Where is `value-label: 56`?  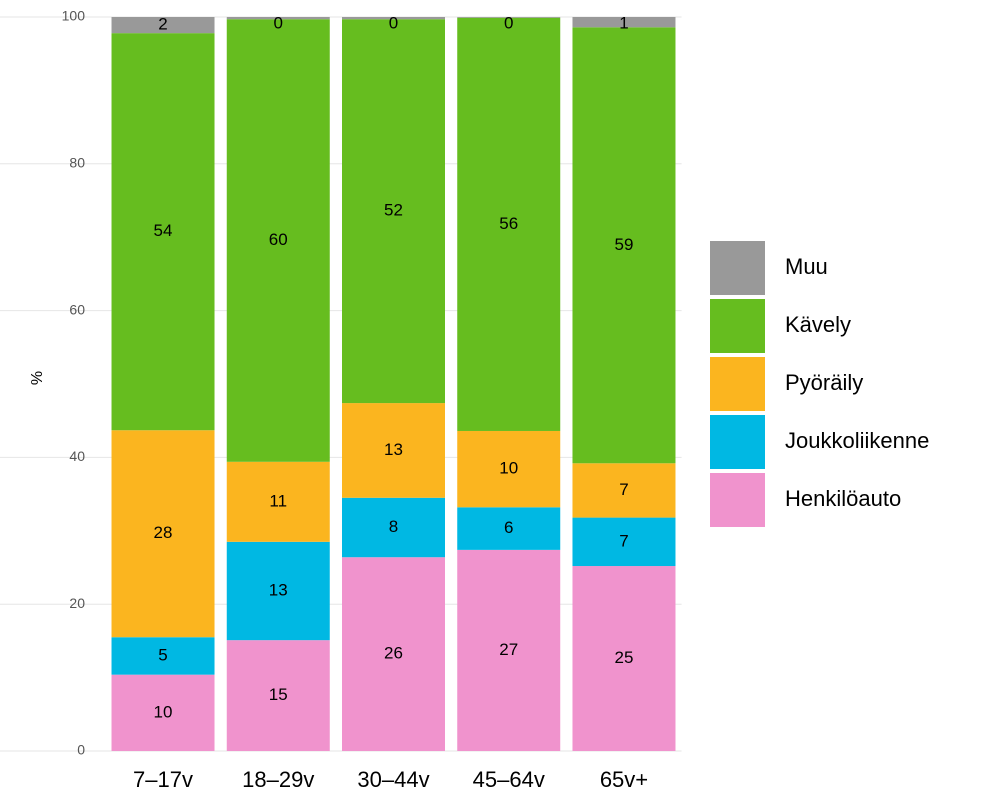 value-label: 56 is located at coordinates (508, 223).